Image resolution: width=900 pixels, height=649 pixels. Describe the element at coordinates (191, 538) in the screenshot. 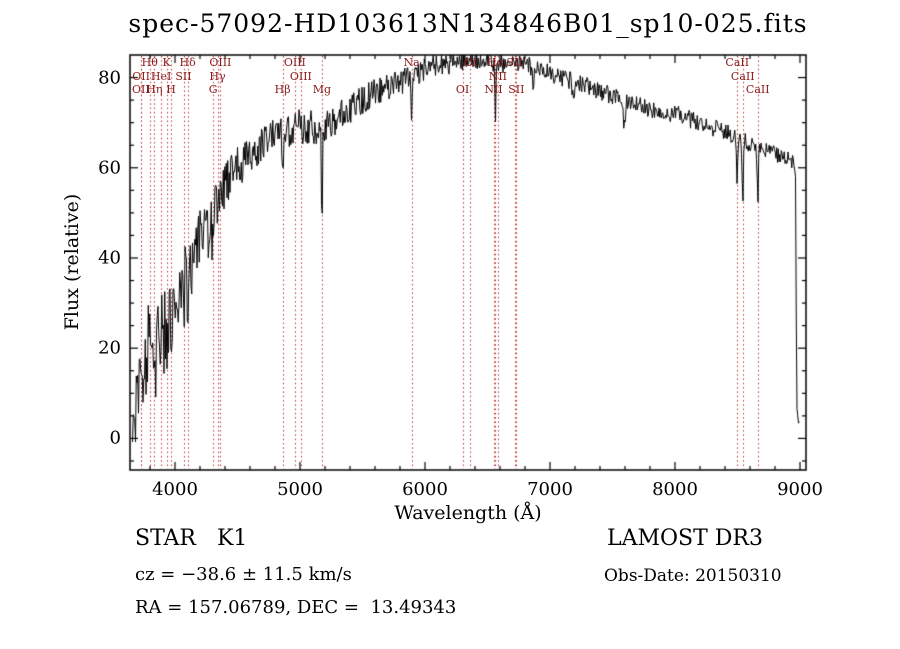

I see `object-class-label: STAR K1` at that location.